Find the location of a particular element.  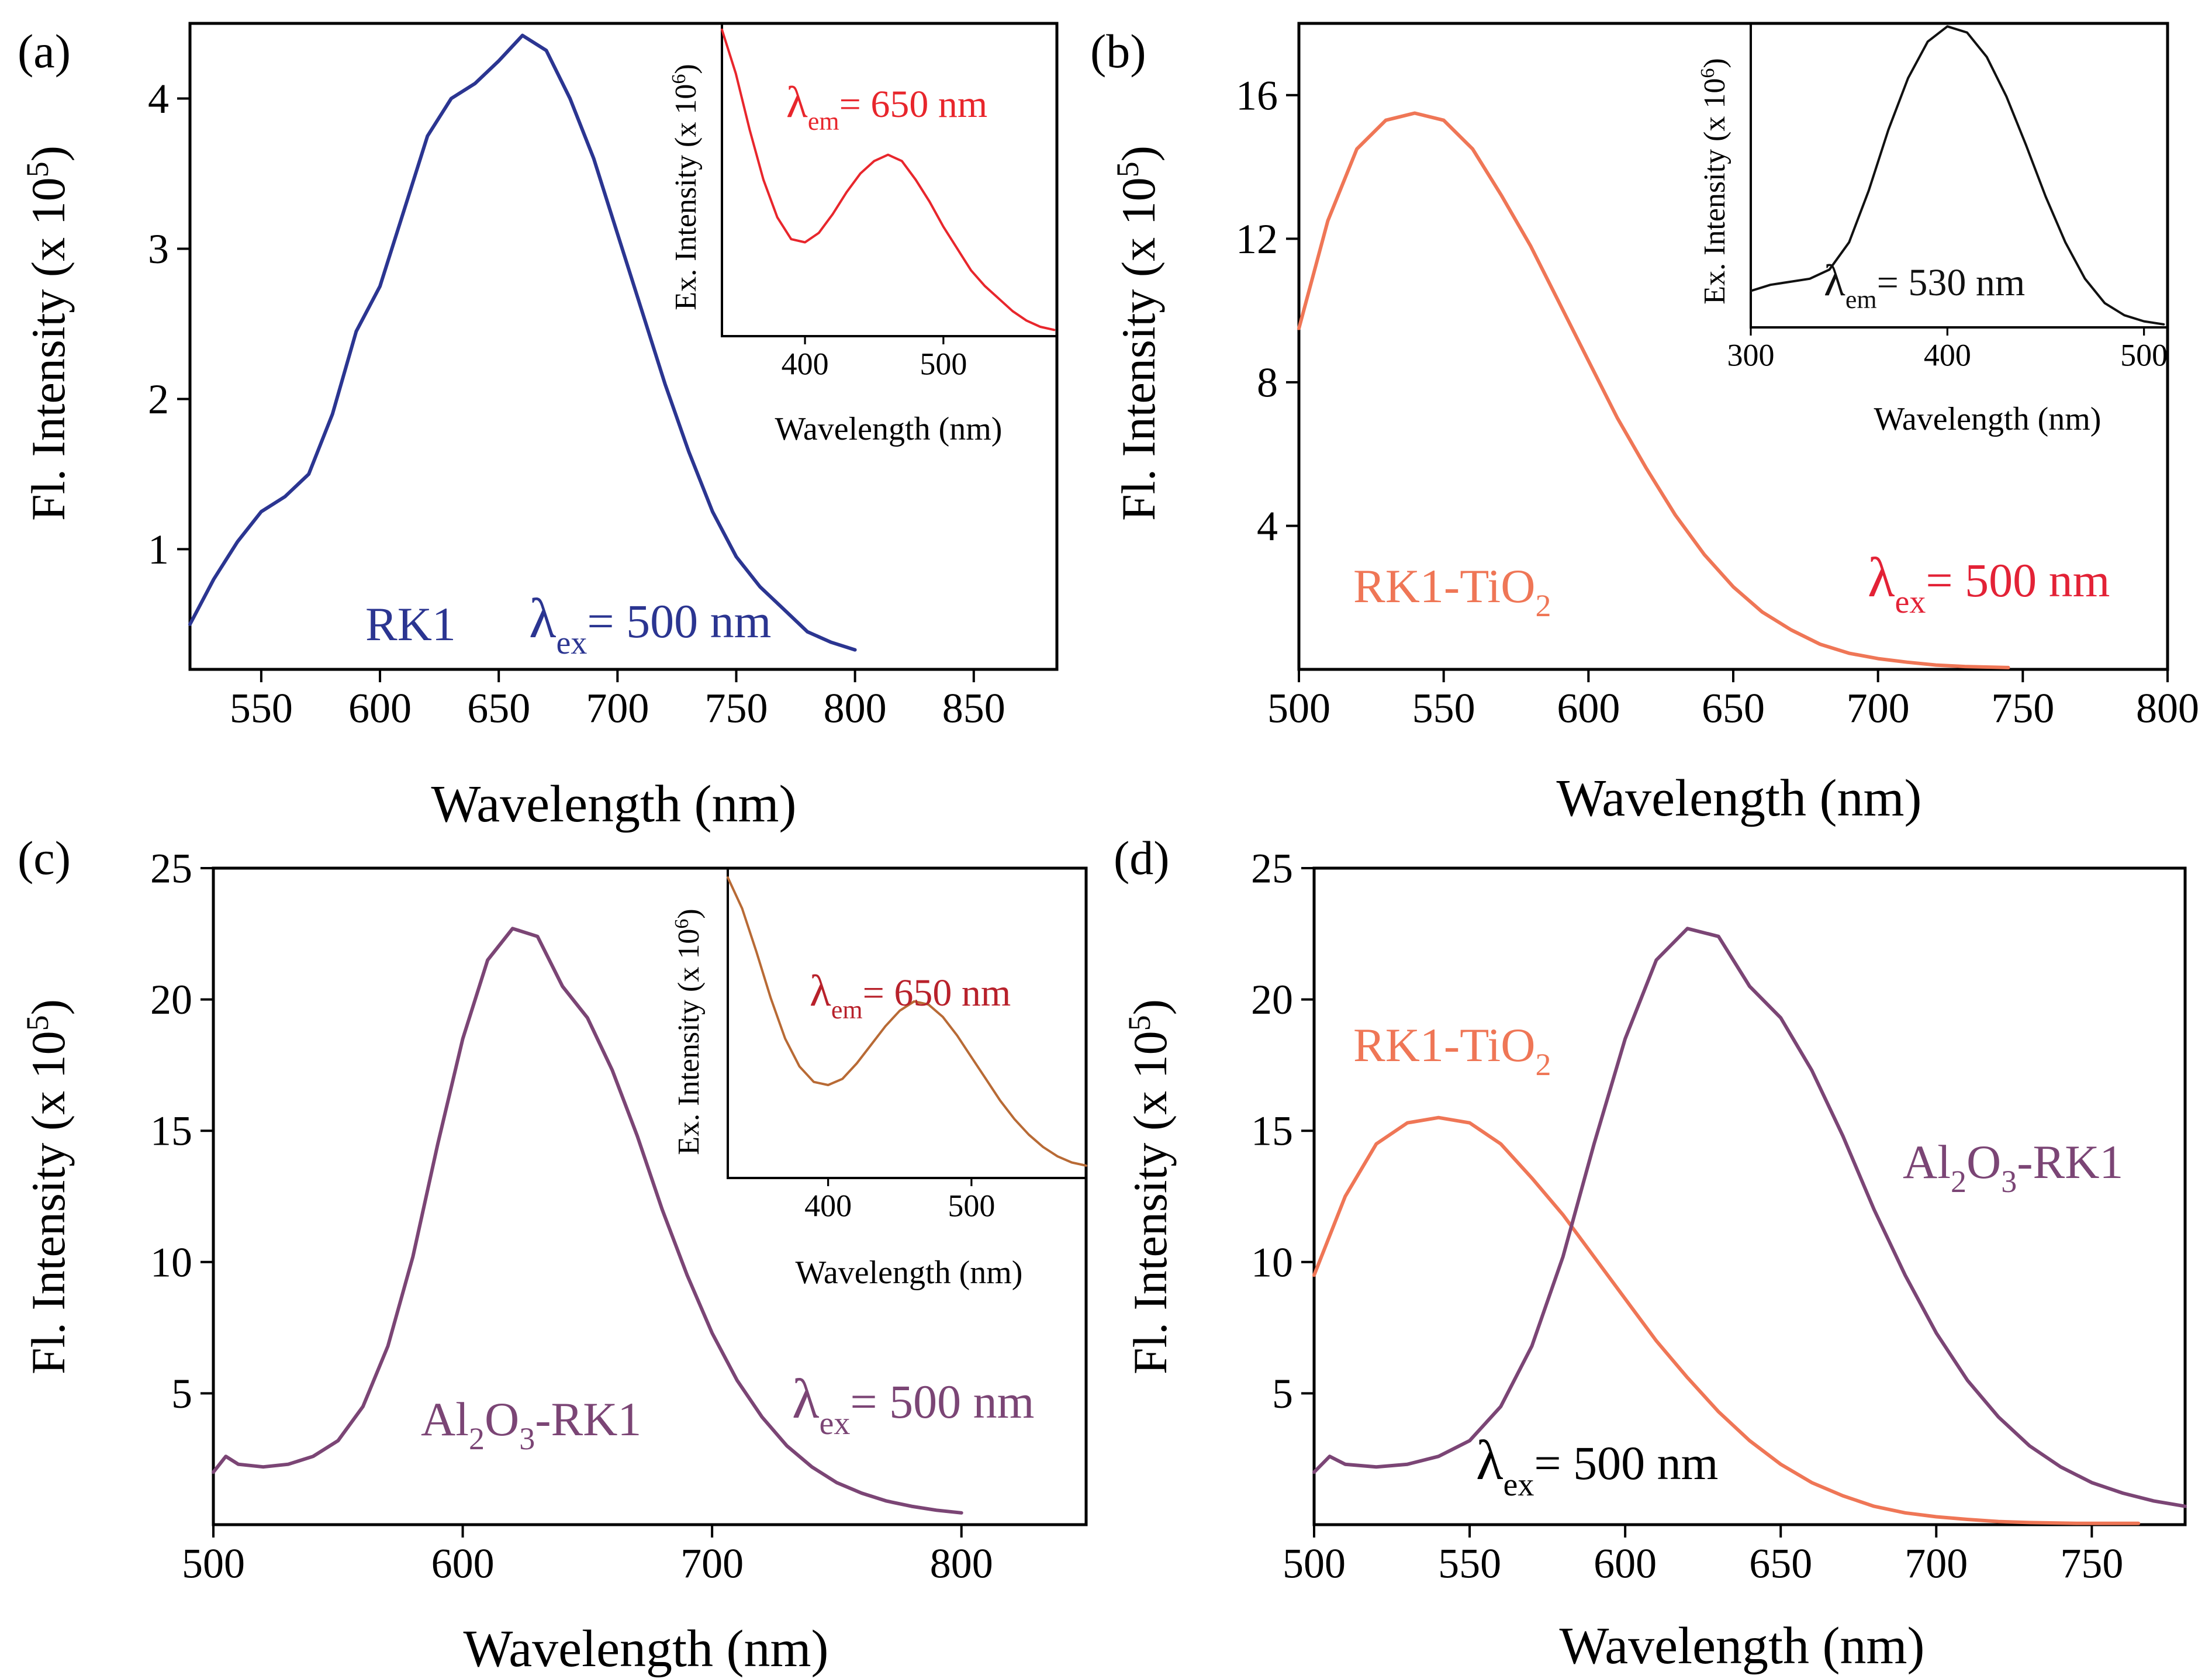

series-line-rk1-tio2 is located at coordinates (1726, 1320).